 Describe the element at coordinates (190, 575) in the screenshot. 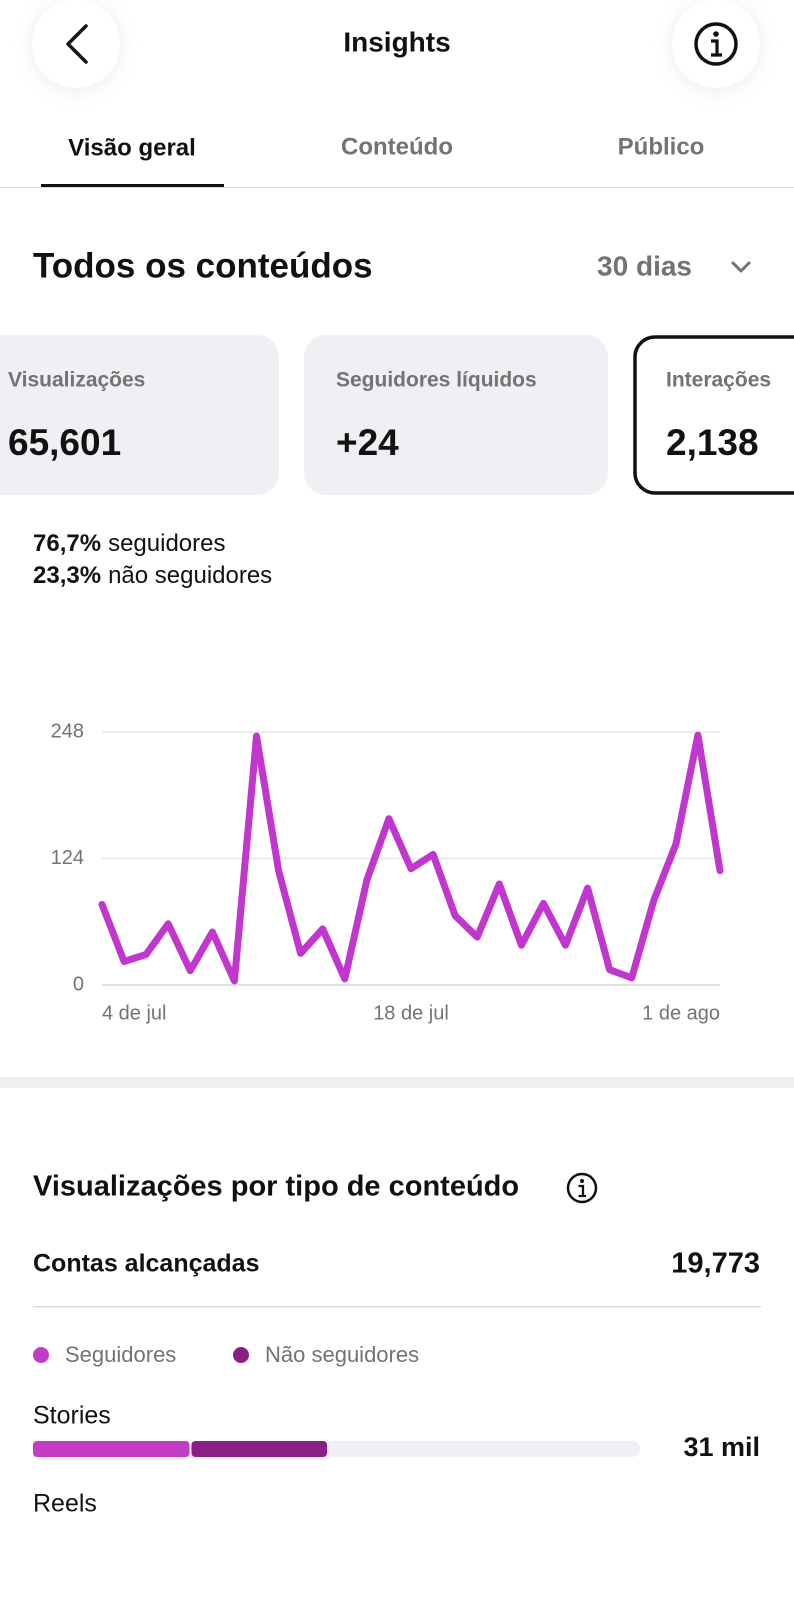

I see `breakdown-label: não seguidores` at that location.